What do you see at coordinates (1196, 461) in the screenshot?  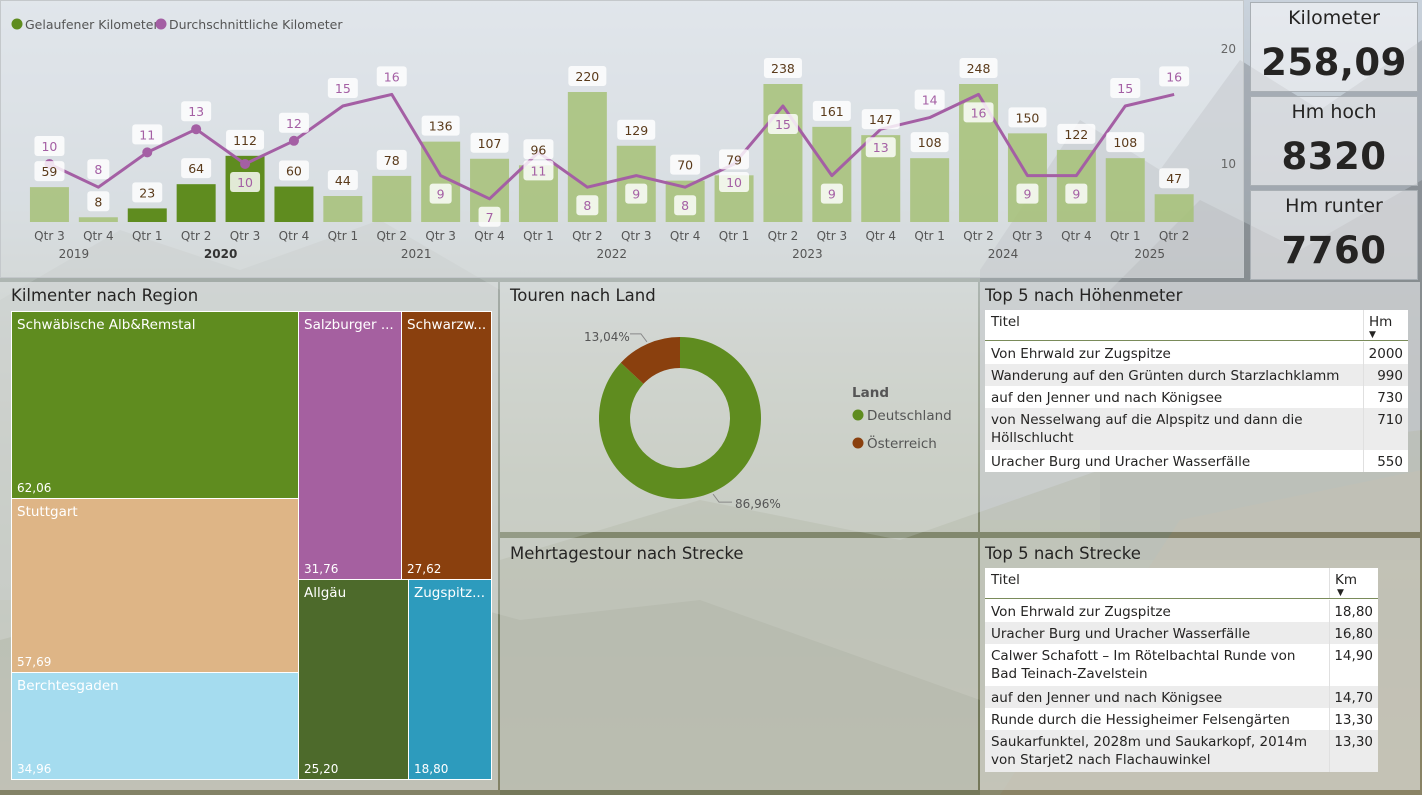 I see `table-row: Uracher Burg und Uracher Wasserfälle 550` at bounding box center [1196, 461].